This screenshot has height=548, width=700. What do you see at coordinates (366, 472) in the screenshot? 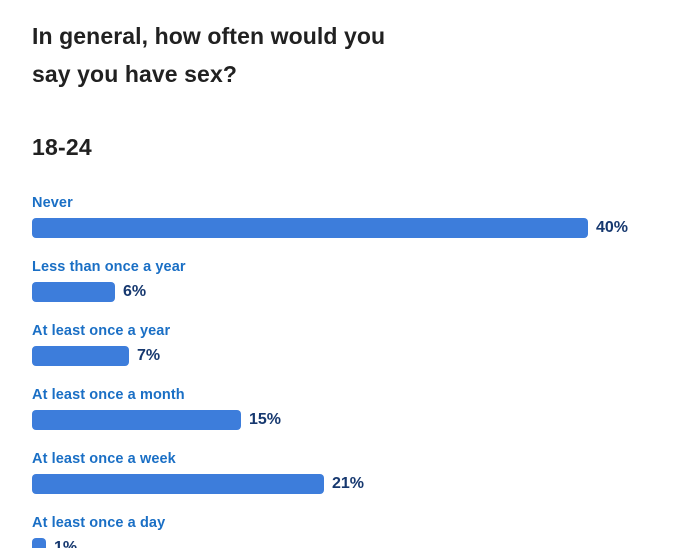
I see `bar-row: At least once a week 21%` at bounding box center [366, 472].